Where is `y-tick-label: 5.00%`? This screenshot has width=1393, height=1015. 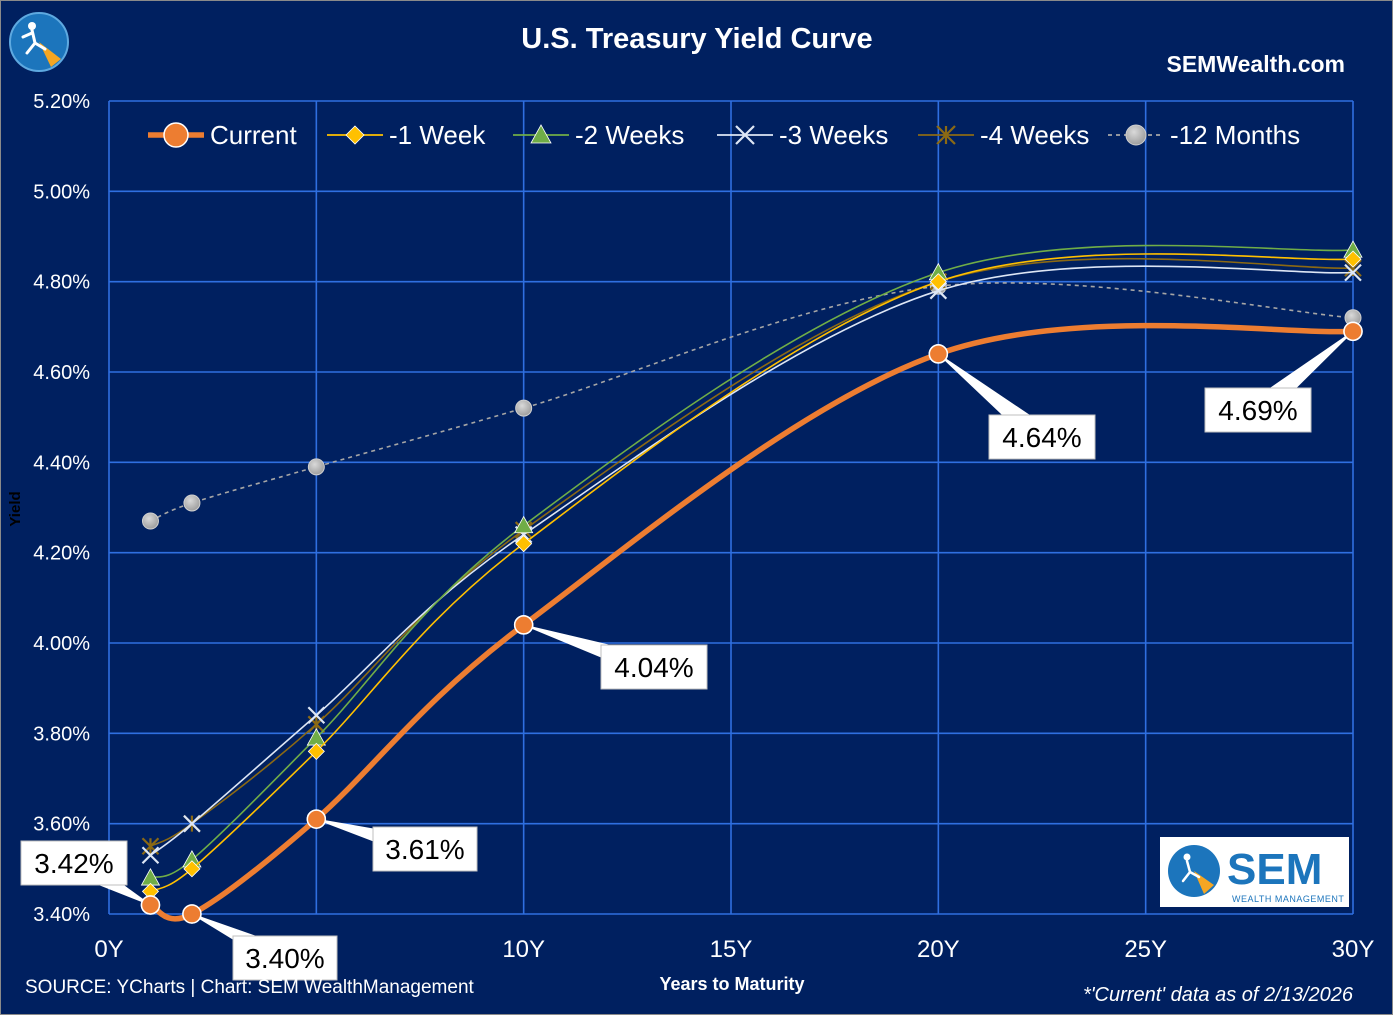 y-tick-label: 5.00% is located at coordinates (61, 192).